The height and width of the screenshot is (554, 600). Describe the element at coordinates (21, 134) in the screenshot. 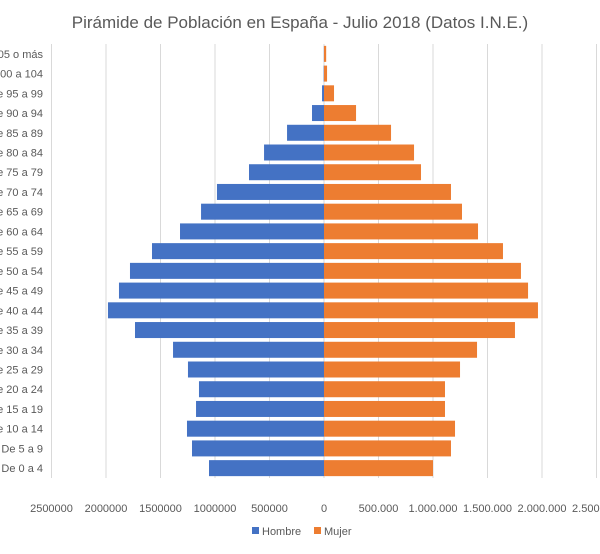

I see `y-tick-label: De 85 a 89` at that location.